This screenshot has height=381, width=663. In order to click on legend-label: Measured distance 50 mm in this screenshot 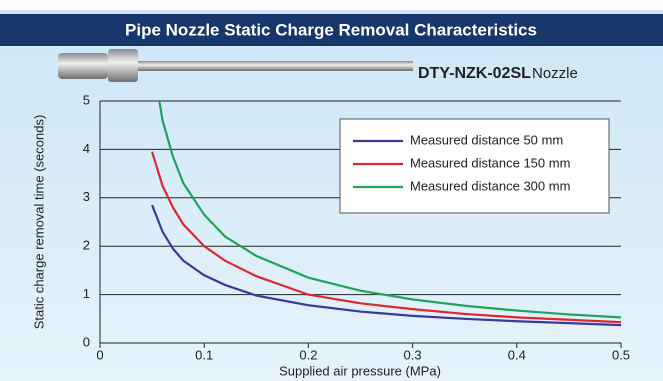, I will do `click(486, 139)`.